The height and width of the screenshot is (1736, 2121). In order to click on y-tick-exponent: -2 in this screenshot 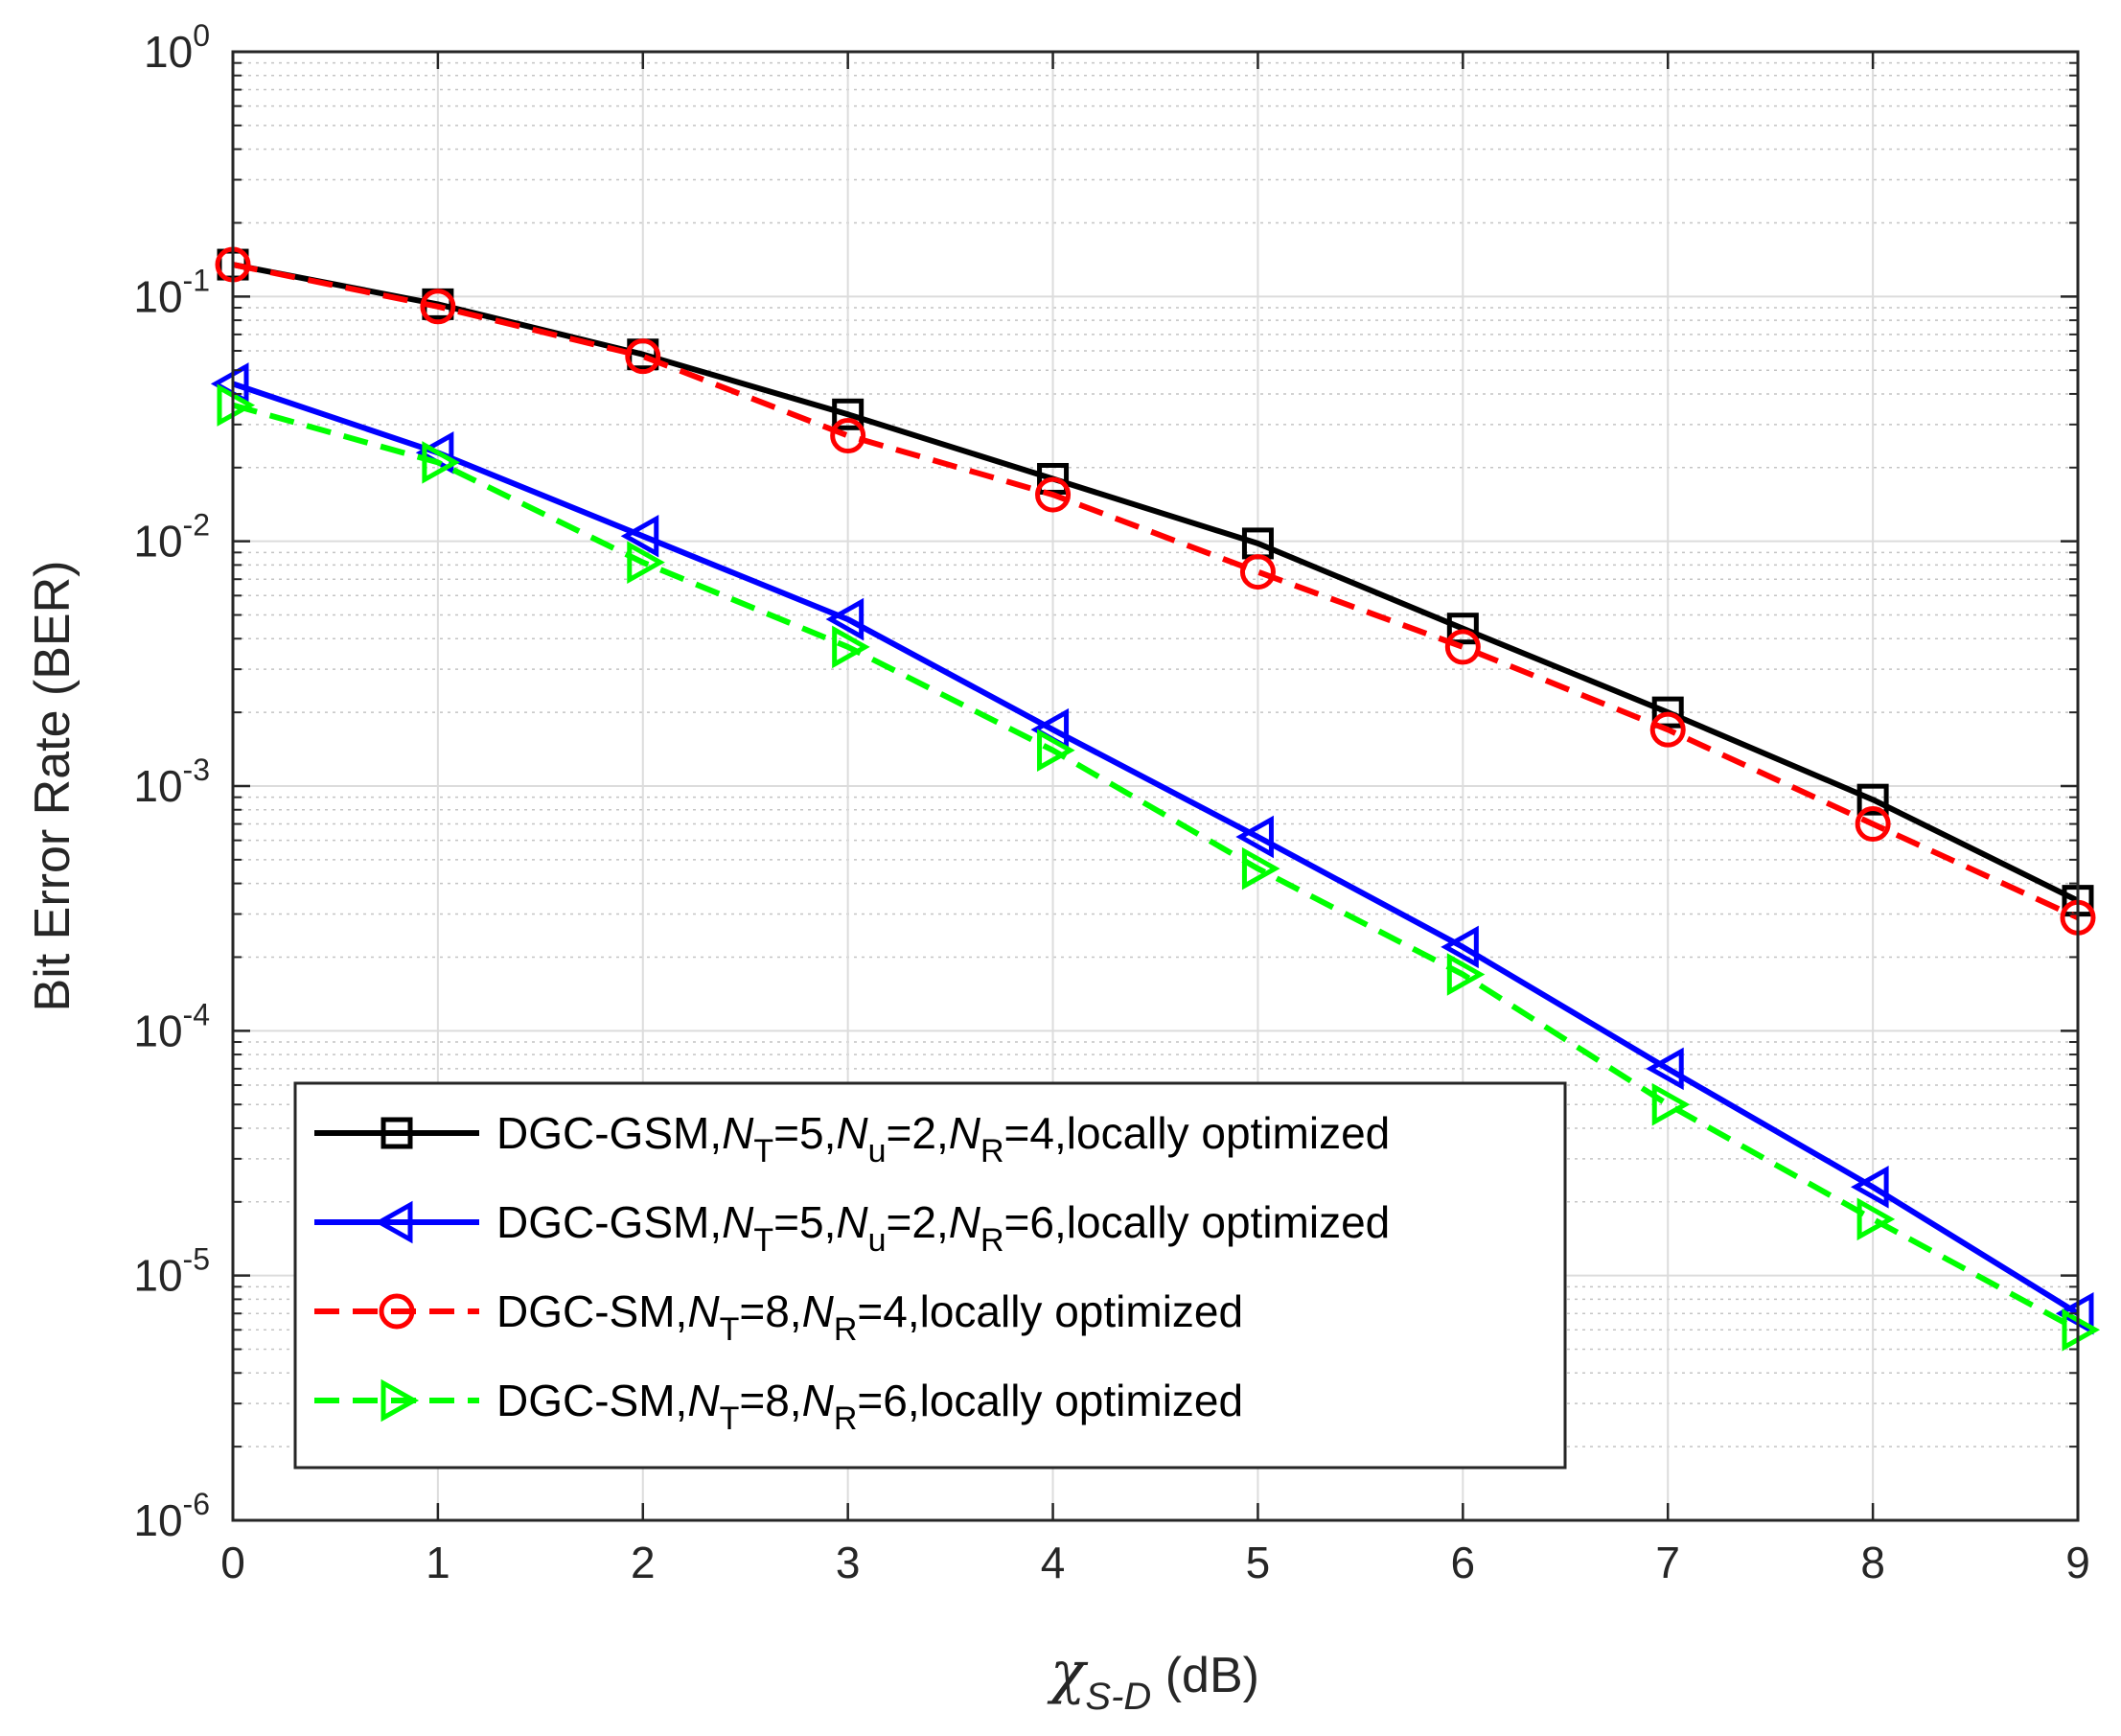, I will do `click(196, 525)`.